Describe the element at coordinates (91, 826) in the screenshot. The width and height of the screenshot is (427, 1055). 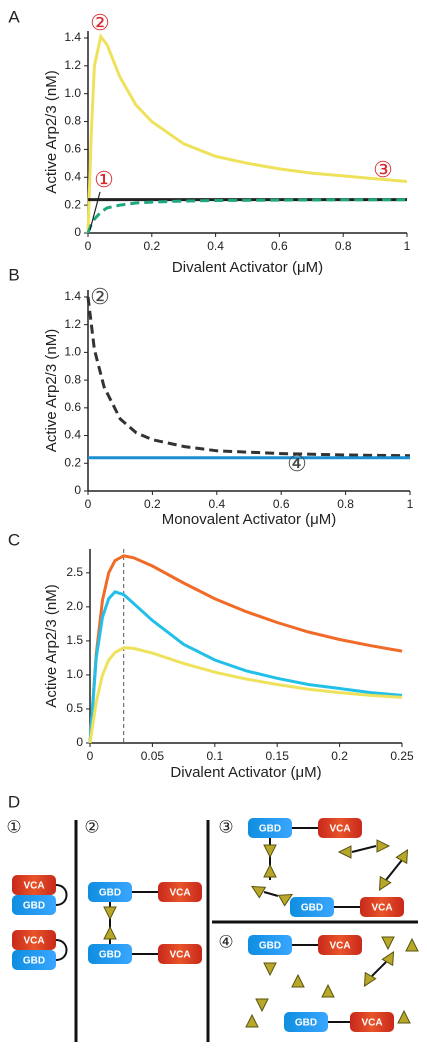
I see `panel-number: ②` at that location.